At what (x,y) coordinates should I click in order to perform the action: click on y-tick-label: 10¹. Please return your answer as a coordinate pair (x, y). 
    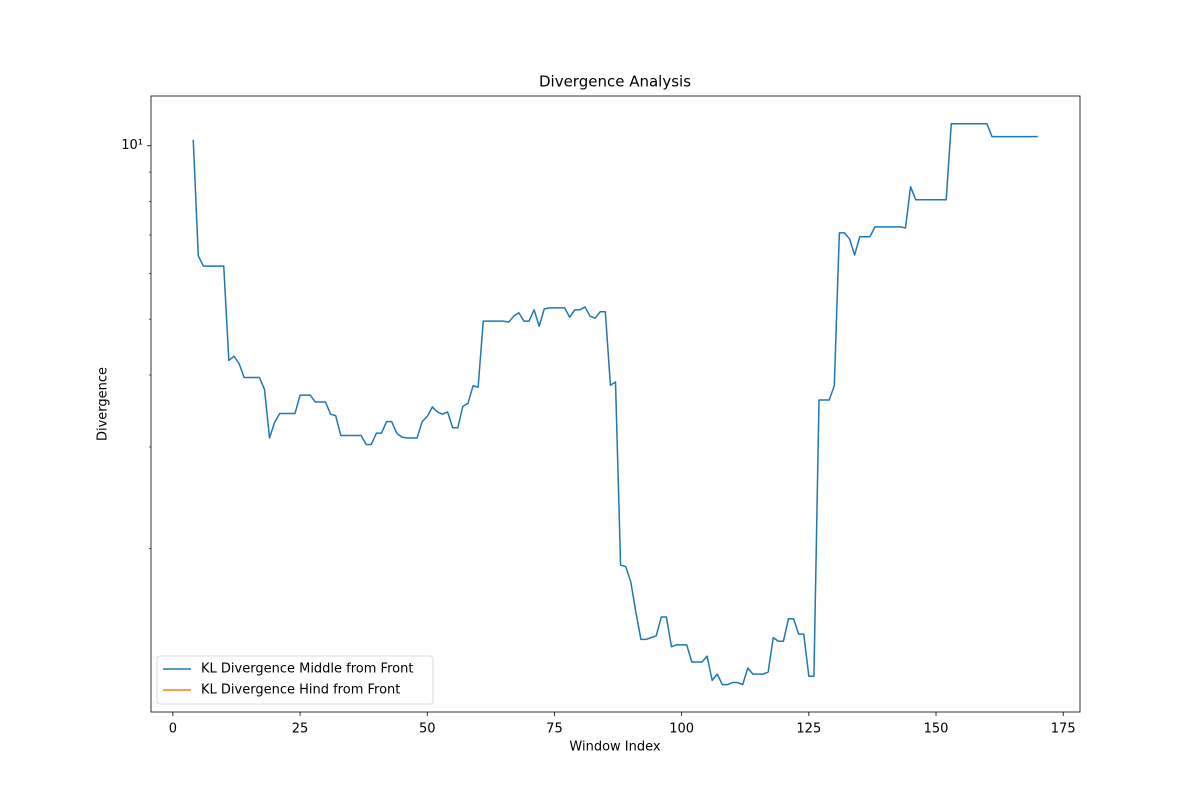
    Looking at the image, I should click on (132, 145).